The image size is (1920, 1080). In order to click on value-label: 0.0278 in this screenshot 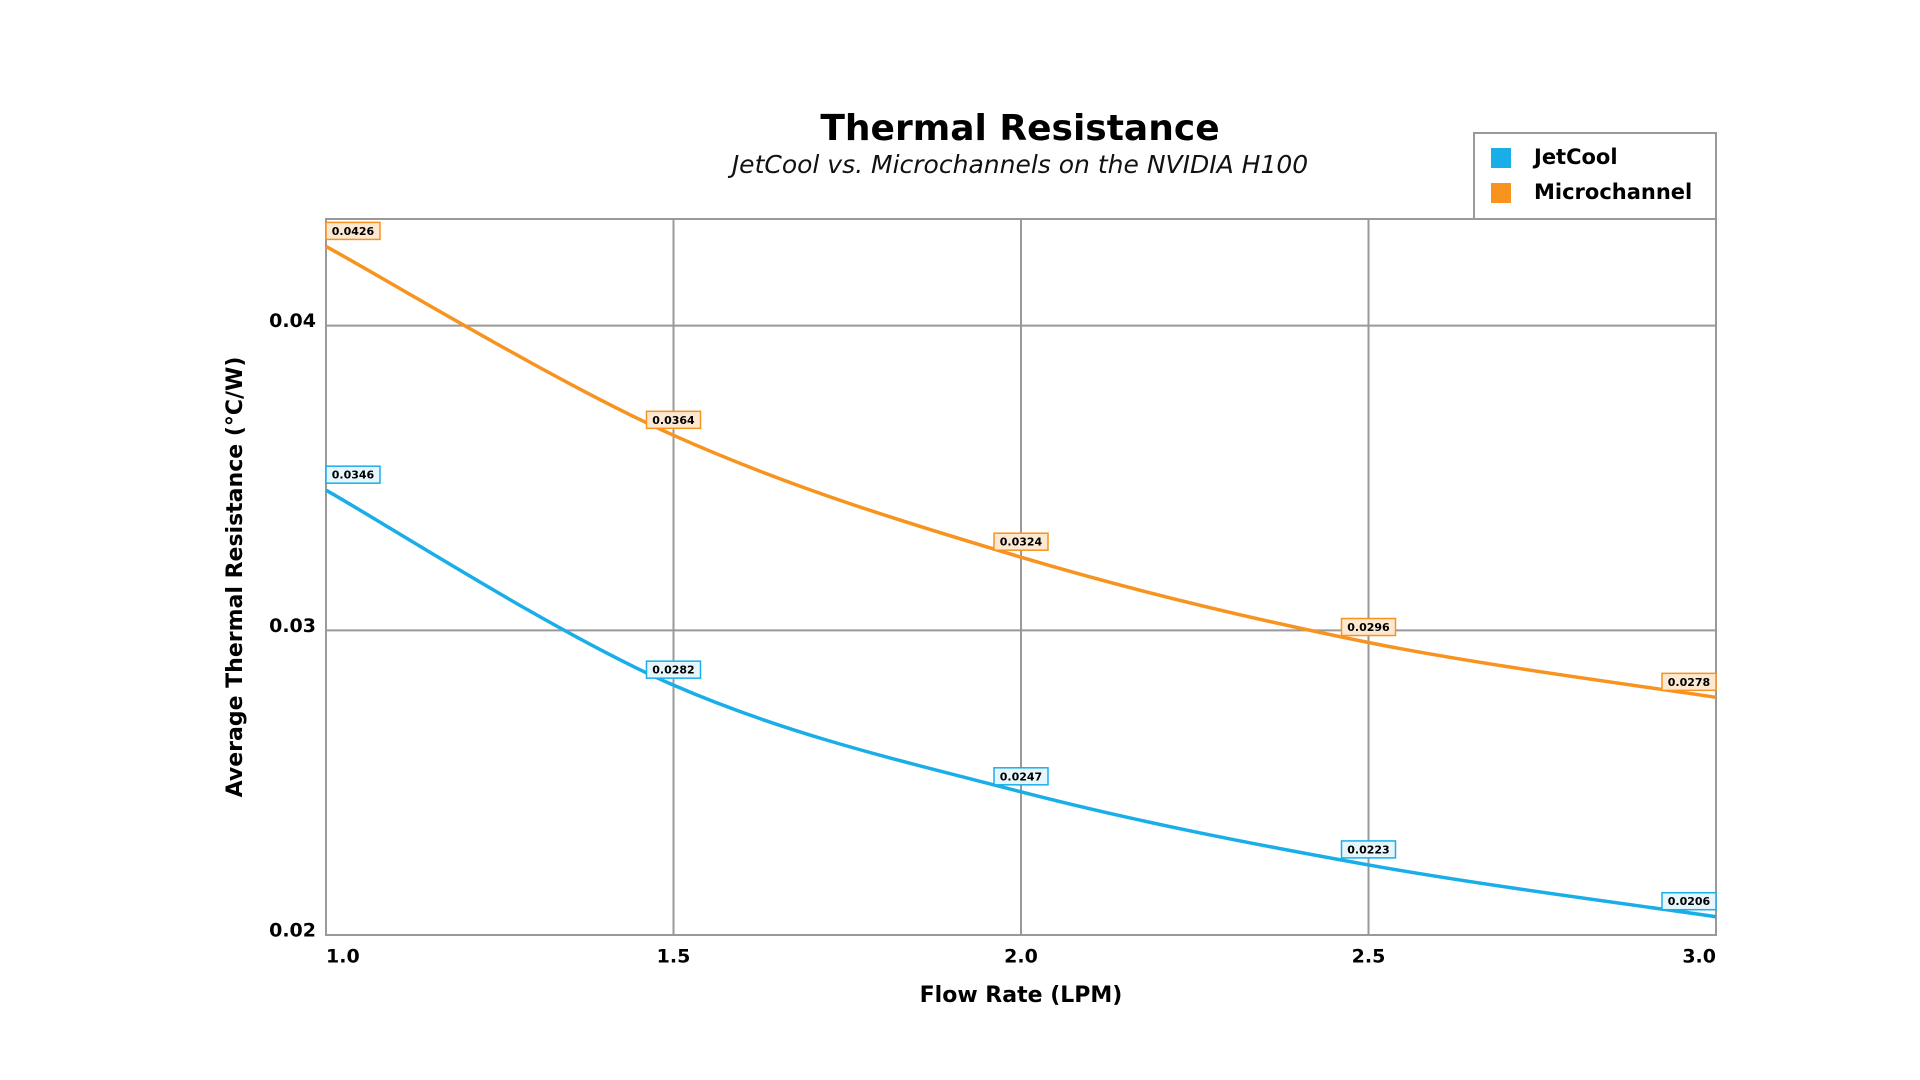, I will do `click(1689, 682)`.